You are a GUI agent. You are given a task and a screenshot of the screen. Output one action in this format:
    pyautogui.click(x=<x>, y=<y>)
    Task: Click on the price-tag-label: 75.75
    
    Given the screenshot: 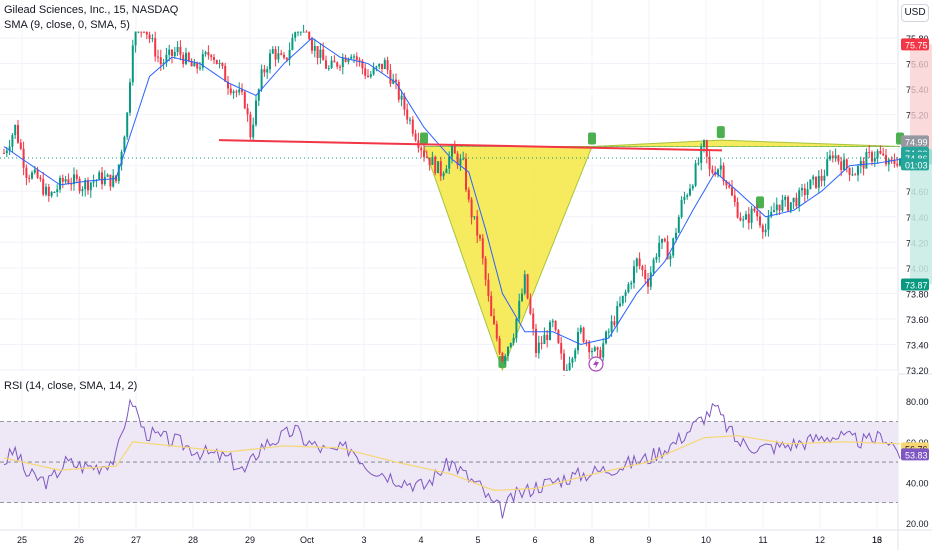 What is the action you would take?
    pyautogui.click(x=916, y=45)
    